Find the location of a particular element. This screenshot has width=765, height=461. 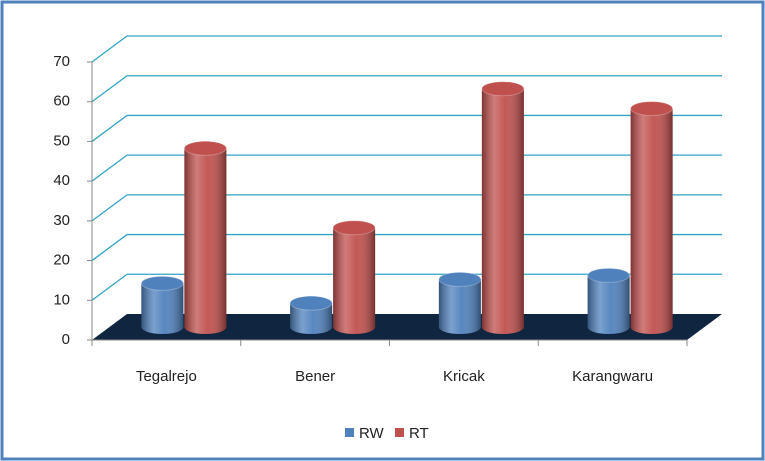

legend-label: RW is located at coordinates (372, 433).